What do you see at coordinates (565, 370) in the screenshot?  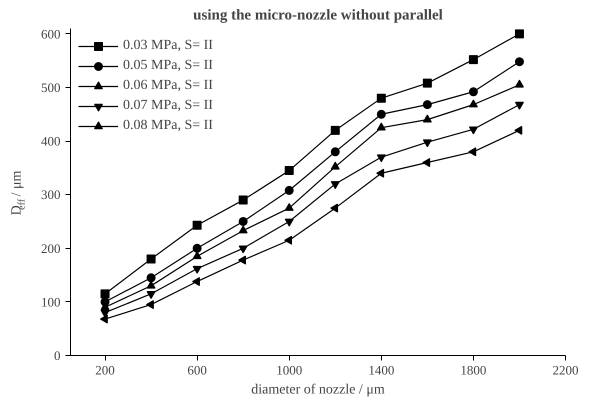 I see `x-tick-label: 2200` at bounding box center [565, 370].